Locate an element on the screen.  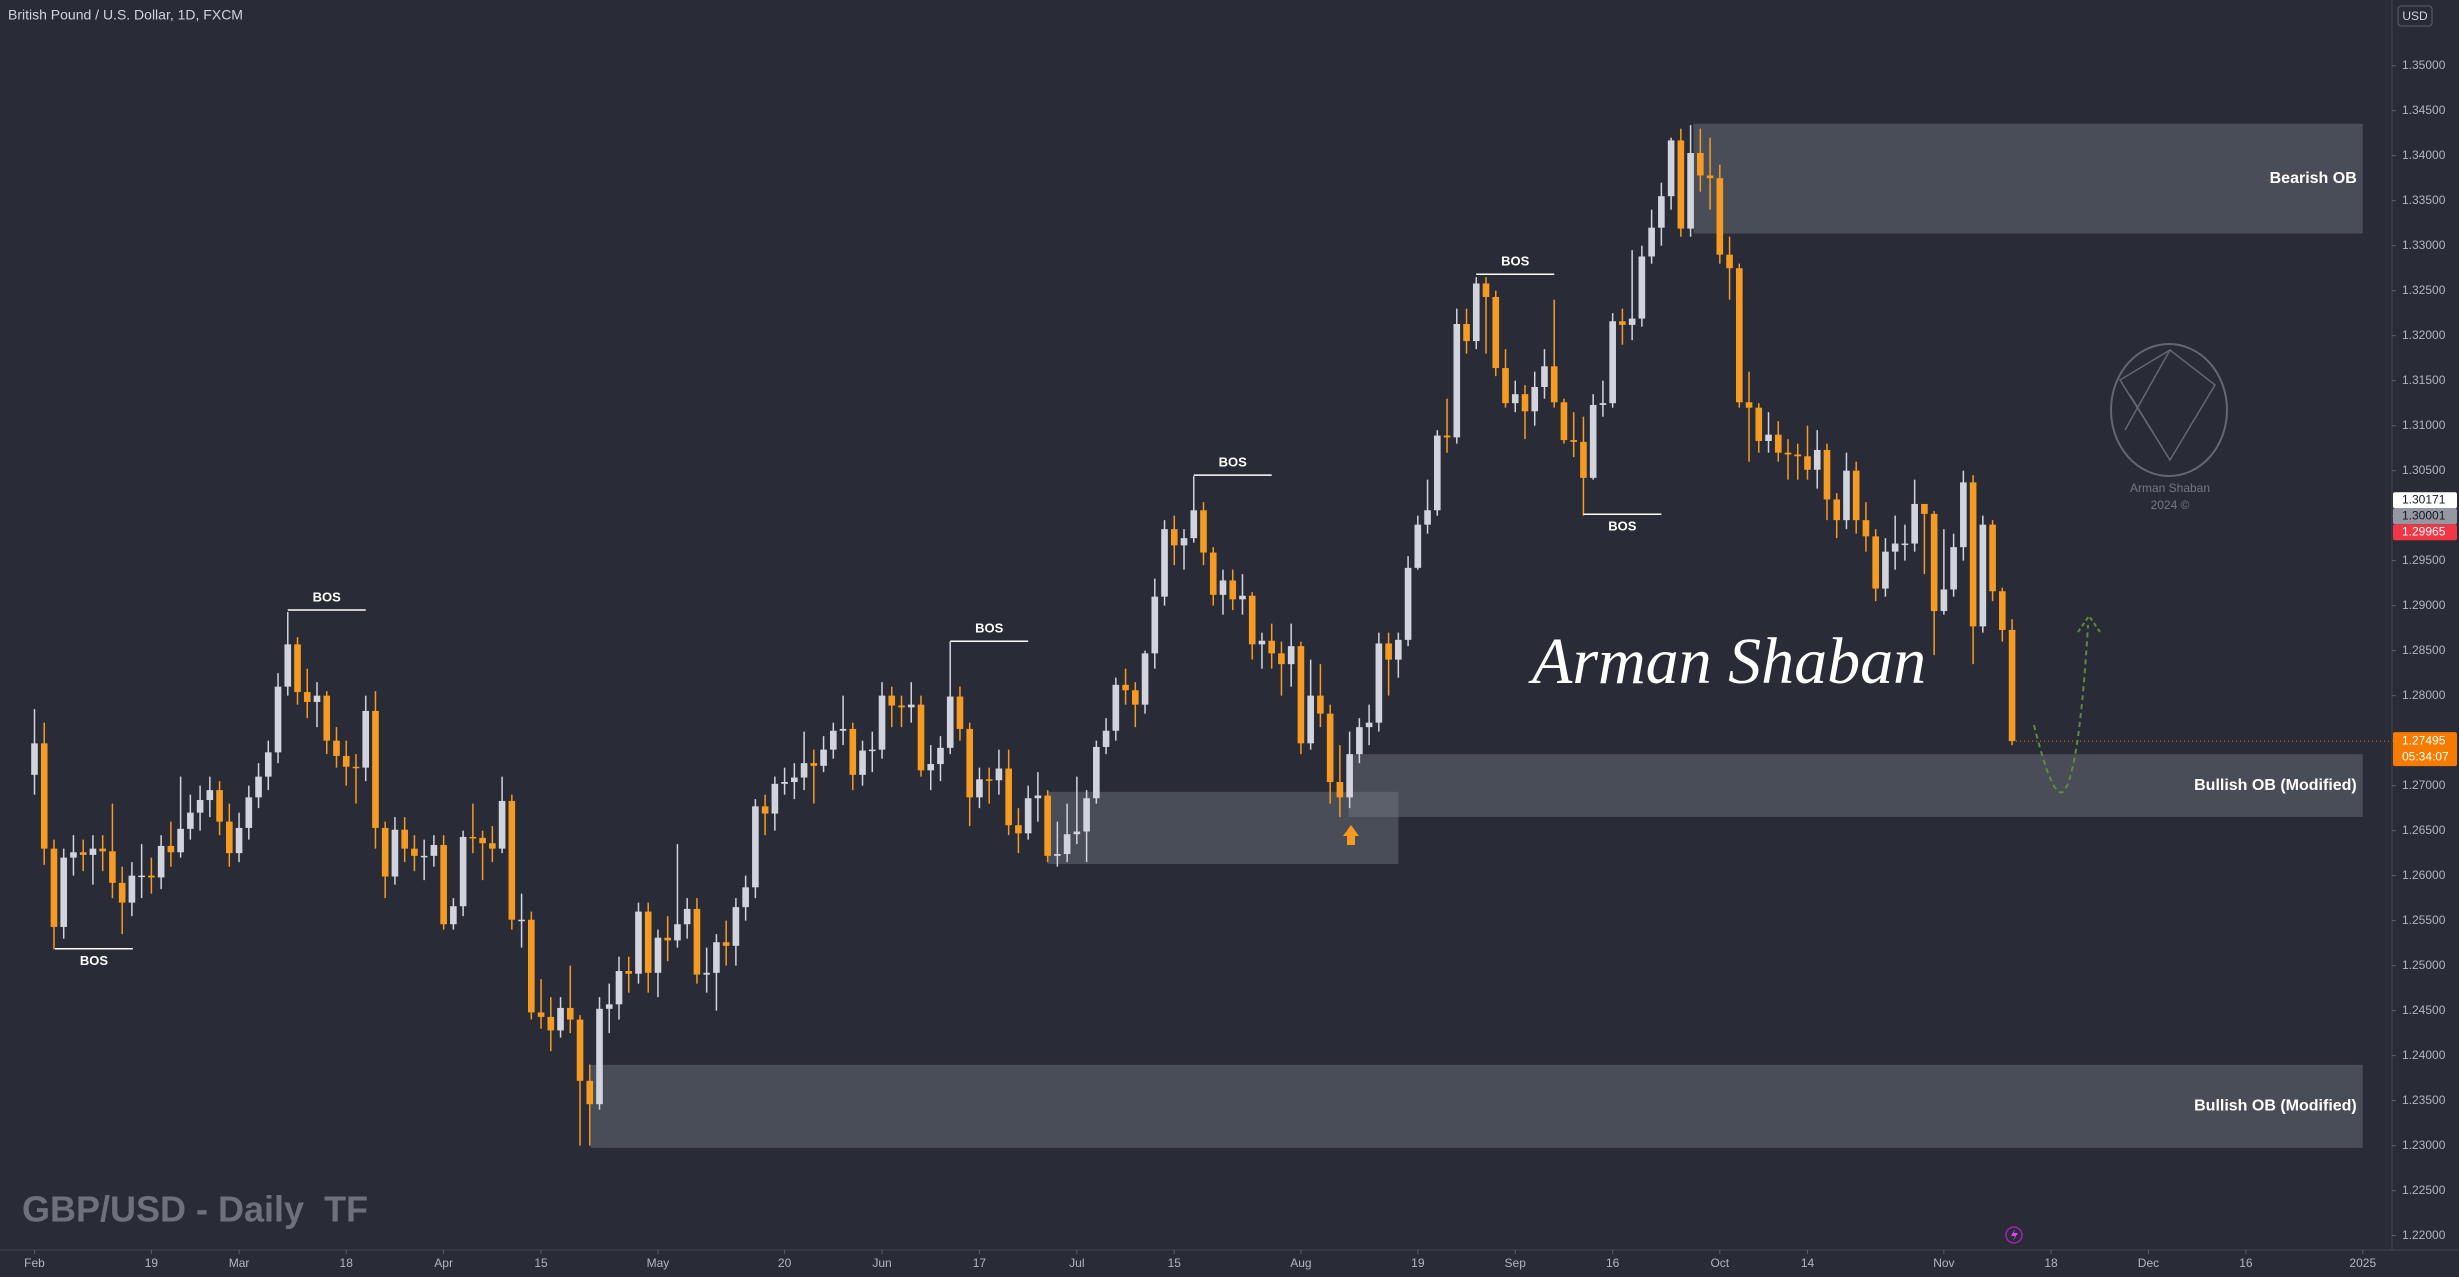
x-tick-label: 16 is located at coordinates (1613, 1263).